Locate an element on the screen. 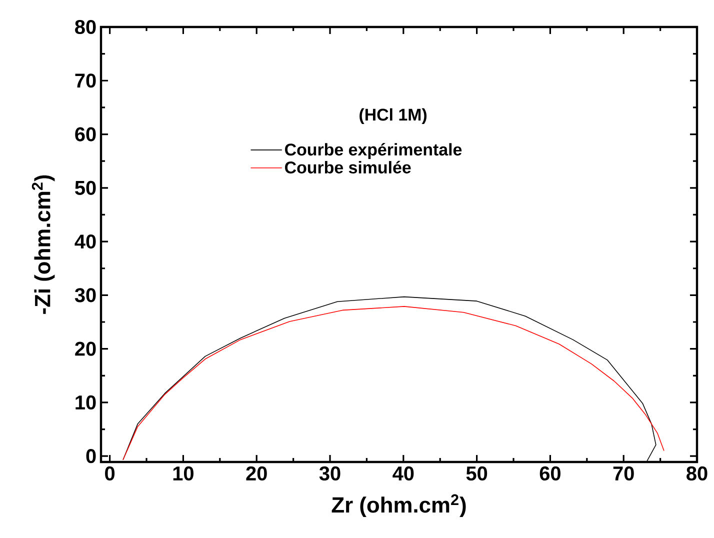 The width and height of the screenshot is (714, 538). x-tick-label: 50 is located at coordinates (477, 473).